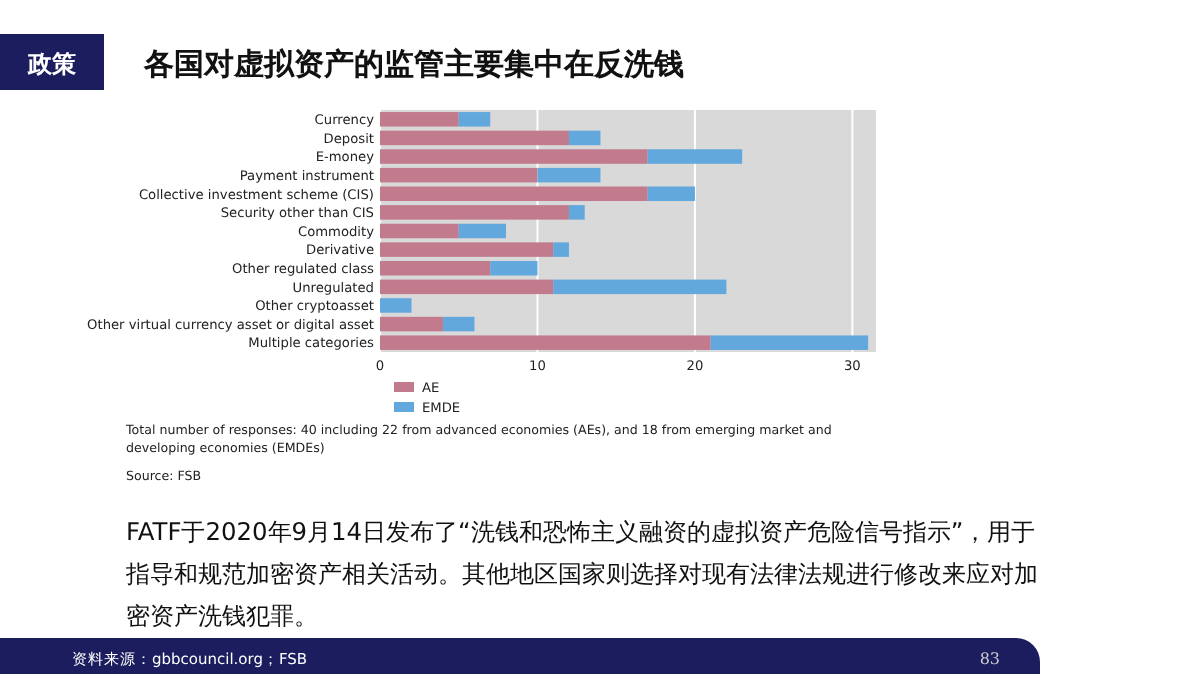 This screenshot has height=674, width=1200. What do you see at coordinates (989, 659) in the screenshot?
I see `text: 83` at bounding box center [989, 659].